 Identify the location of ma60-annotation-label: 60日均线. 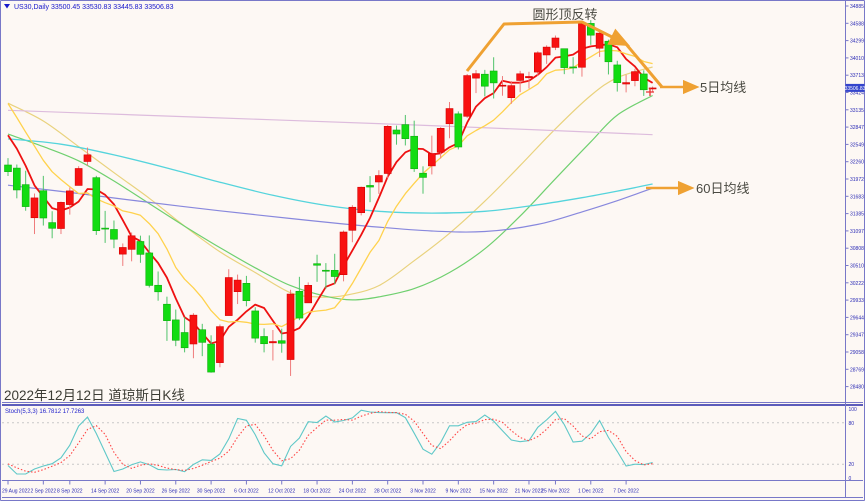
(722, 188).